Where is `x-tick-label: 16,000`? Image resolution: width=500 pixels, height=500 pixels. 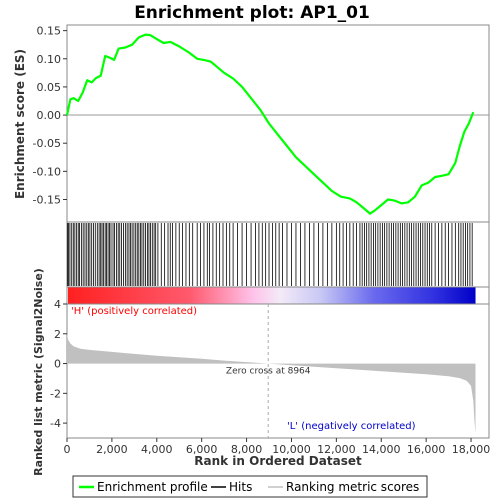 x-tick-label: 16,000 is located at coordinates (426, 449).